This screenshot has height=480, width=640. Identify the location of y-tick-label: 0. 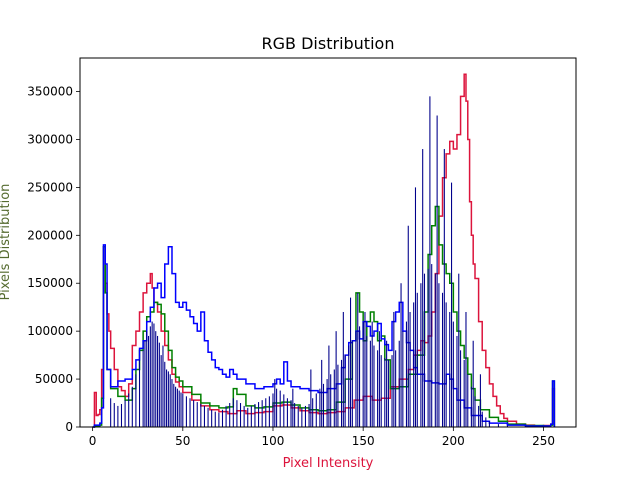
(69, 427).